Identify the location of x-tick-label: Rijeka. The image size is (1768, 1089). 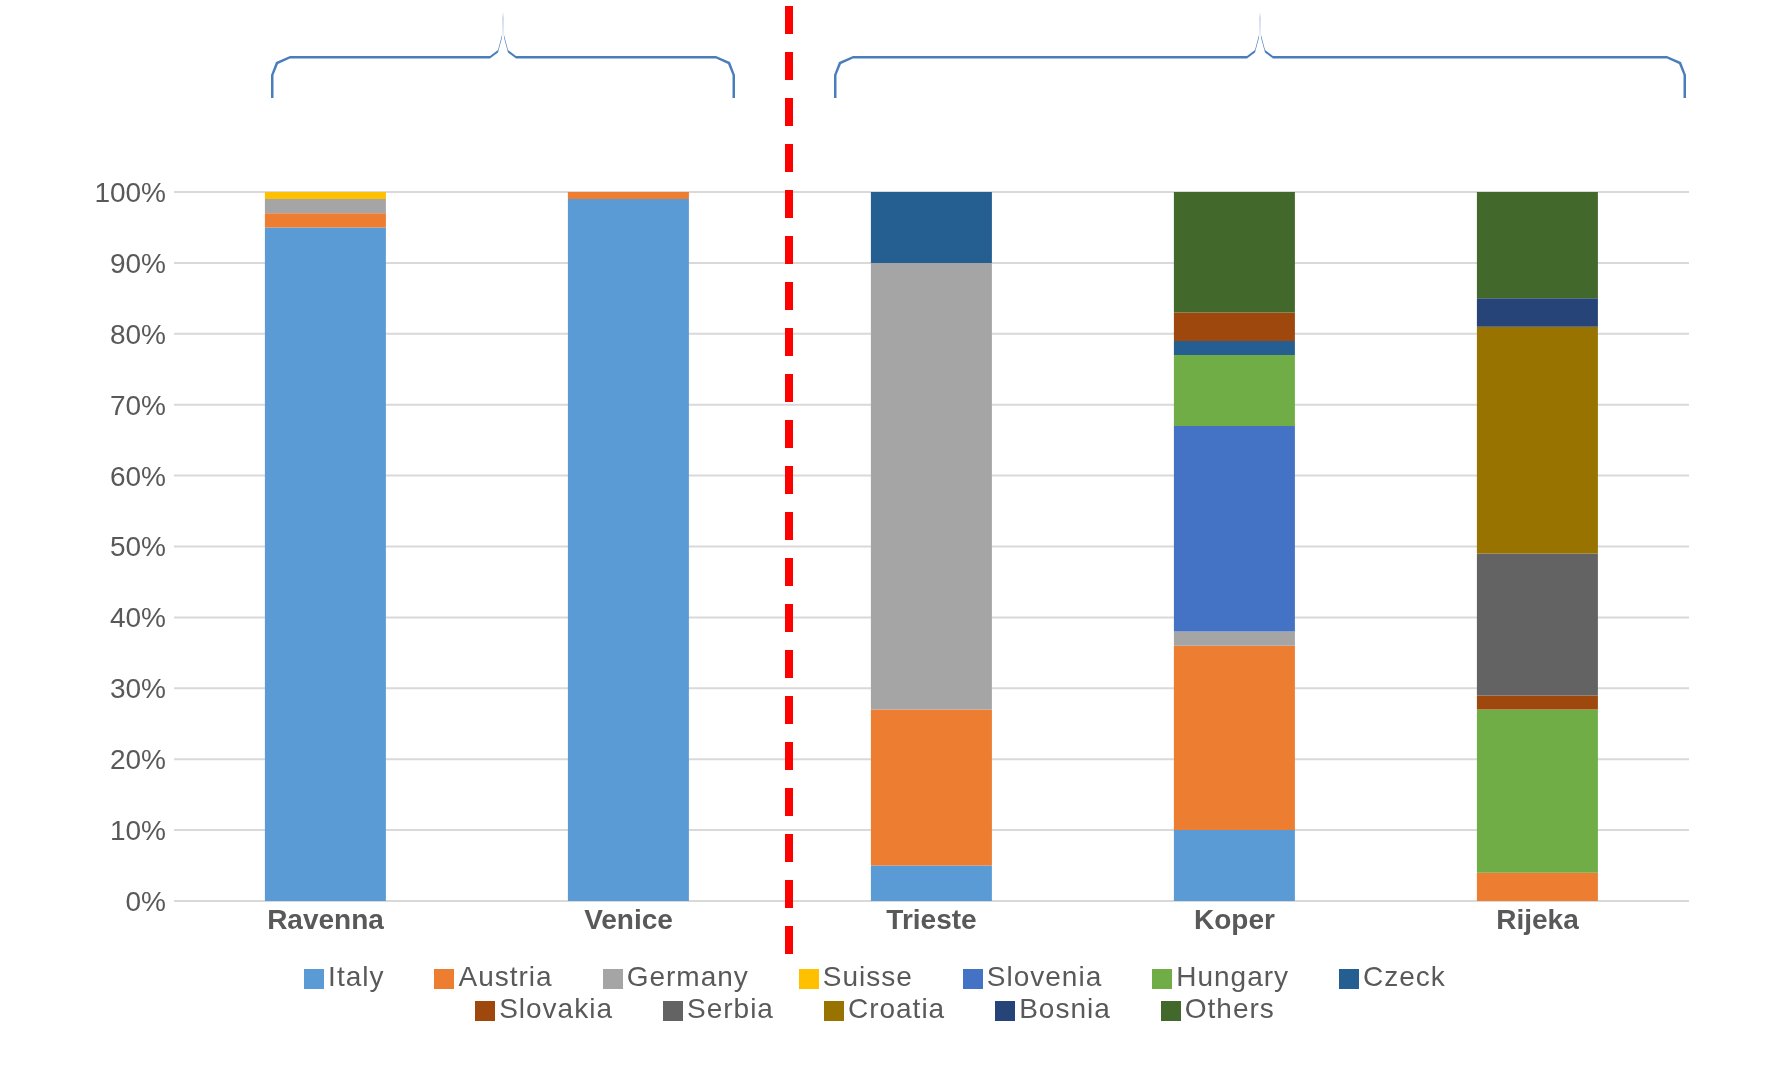
(1538, 919).